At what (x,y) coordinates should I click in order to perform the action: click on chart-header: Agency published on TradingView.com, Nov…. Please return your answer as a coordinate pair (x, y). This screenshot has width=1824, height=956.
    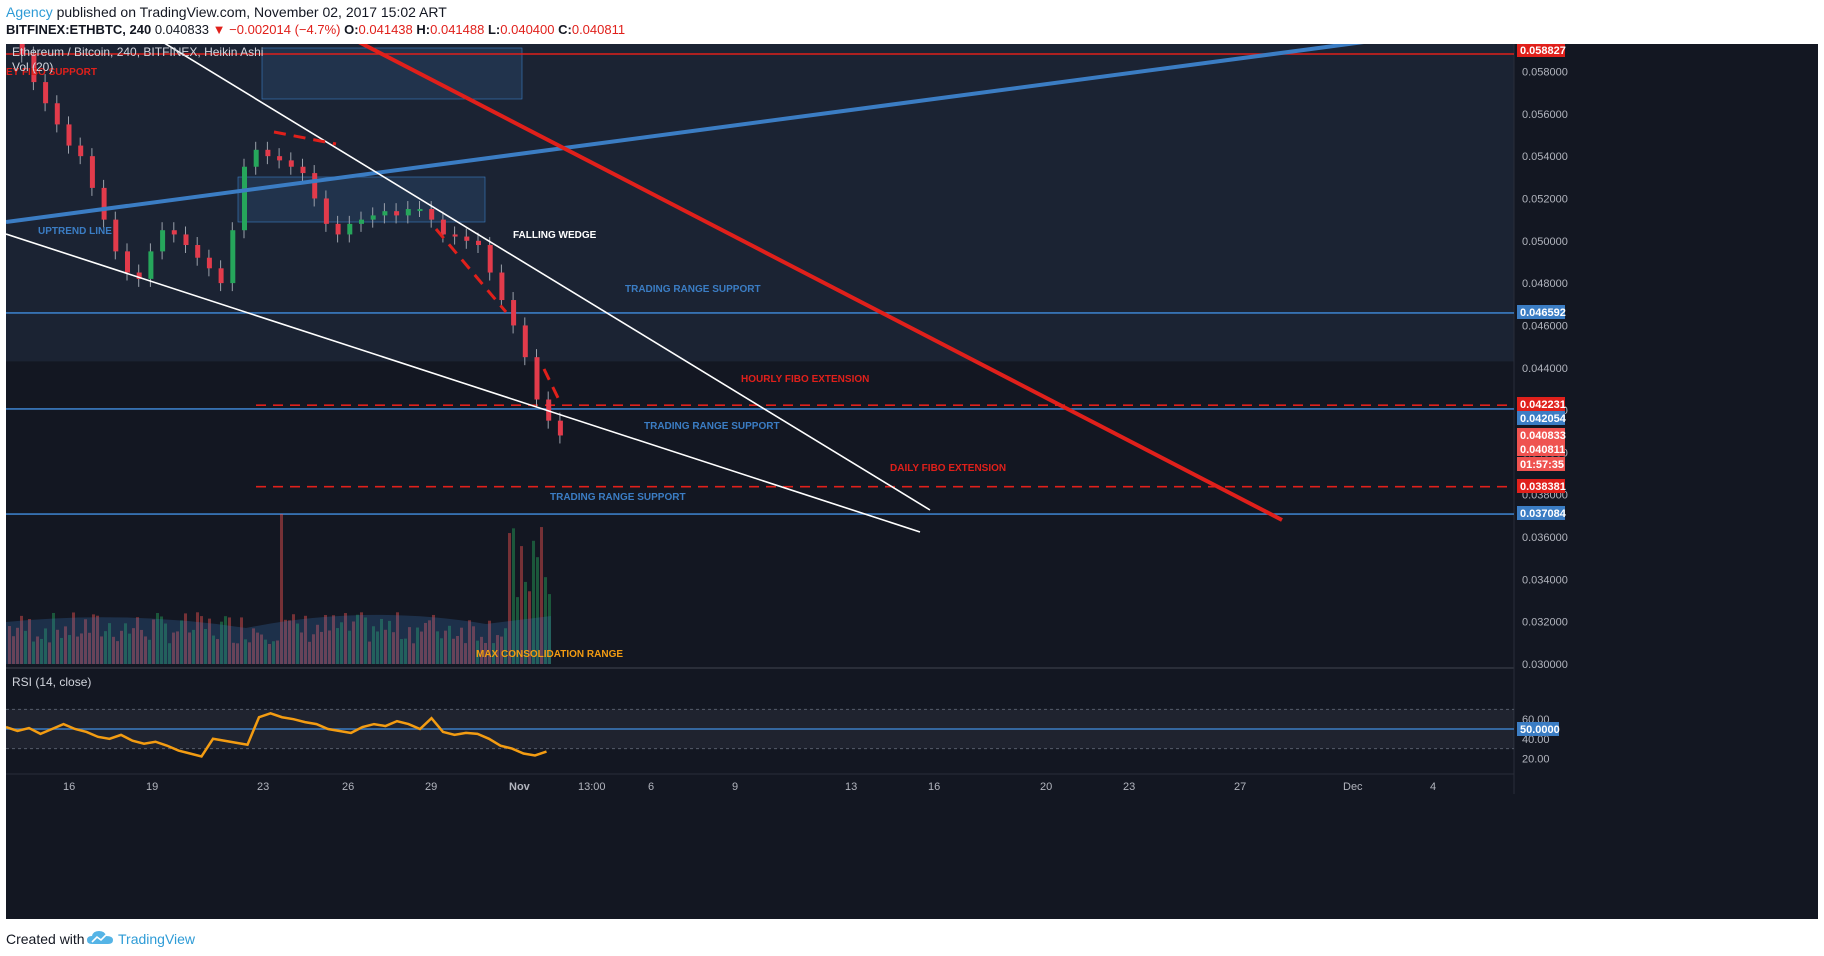
    Looking at the image, I should click on (912, 22).